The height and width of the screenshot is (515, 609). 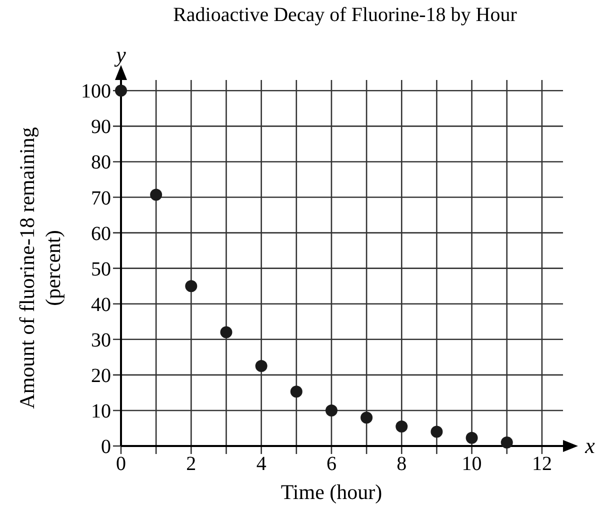 I want to click on y-tick-label: 10, so click(x=101, y=411).